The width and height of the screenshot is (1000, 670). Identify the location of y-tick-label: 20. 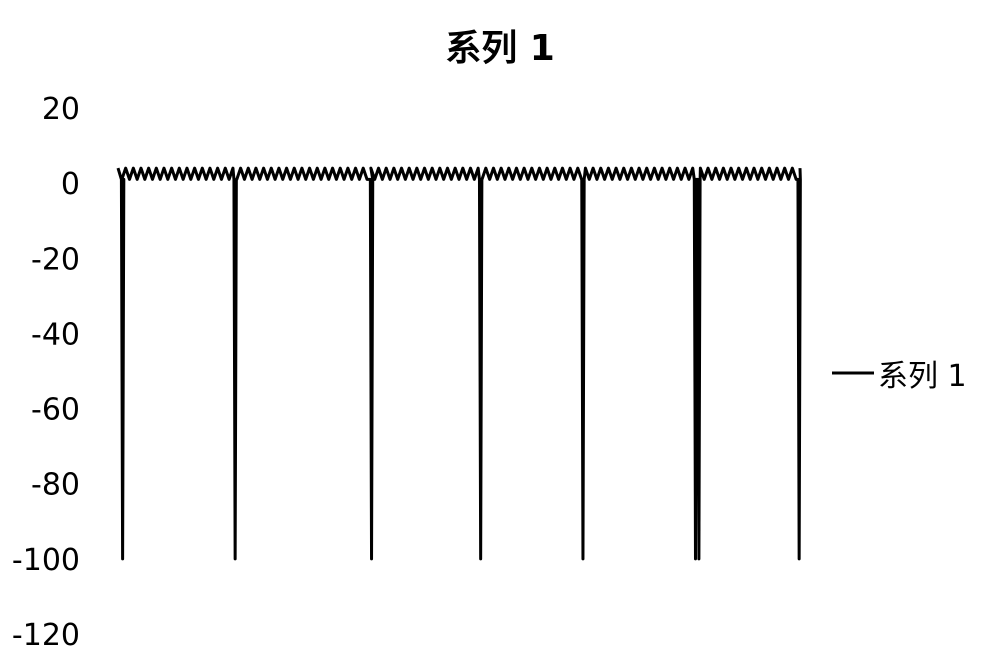
(61, 109).